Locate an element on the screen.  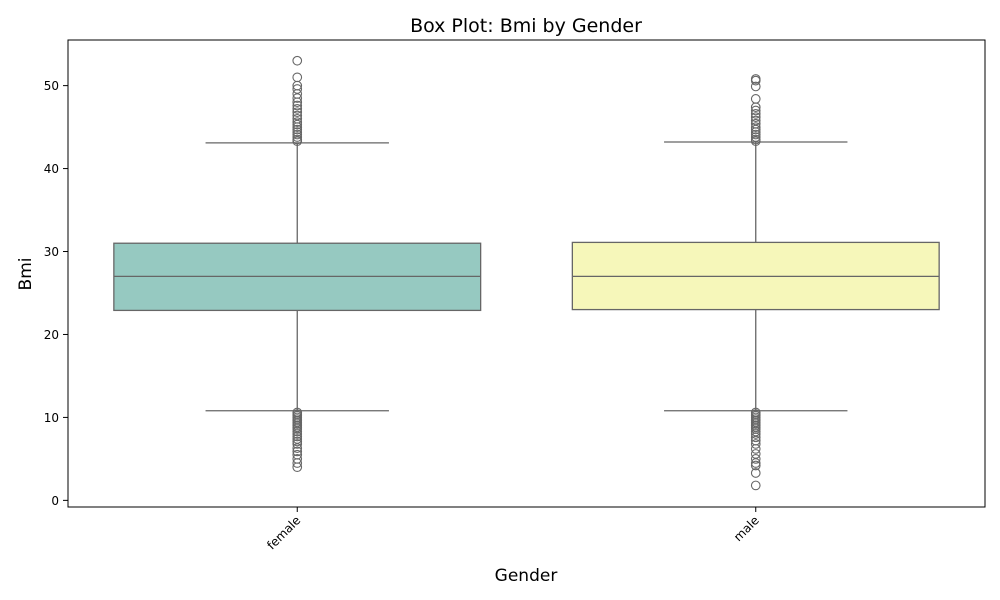
y-tick-label: 50 is located at coordinates (51, 86).